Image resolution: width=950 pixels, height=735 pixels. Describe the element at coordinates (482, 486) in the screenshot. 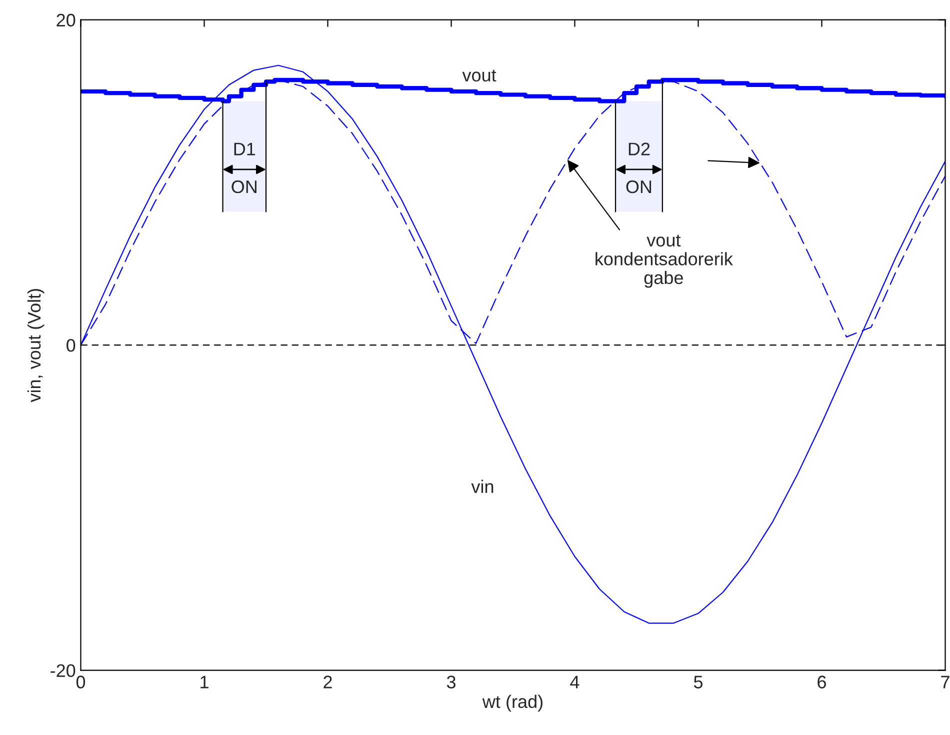

I see `series-label: vin` at that location.